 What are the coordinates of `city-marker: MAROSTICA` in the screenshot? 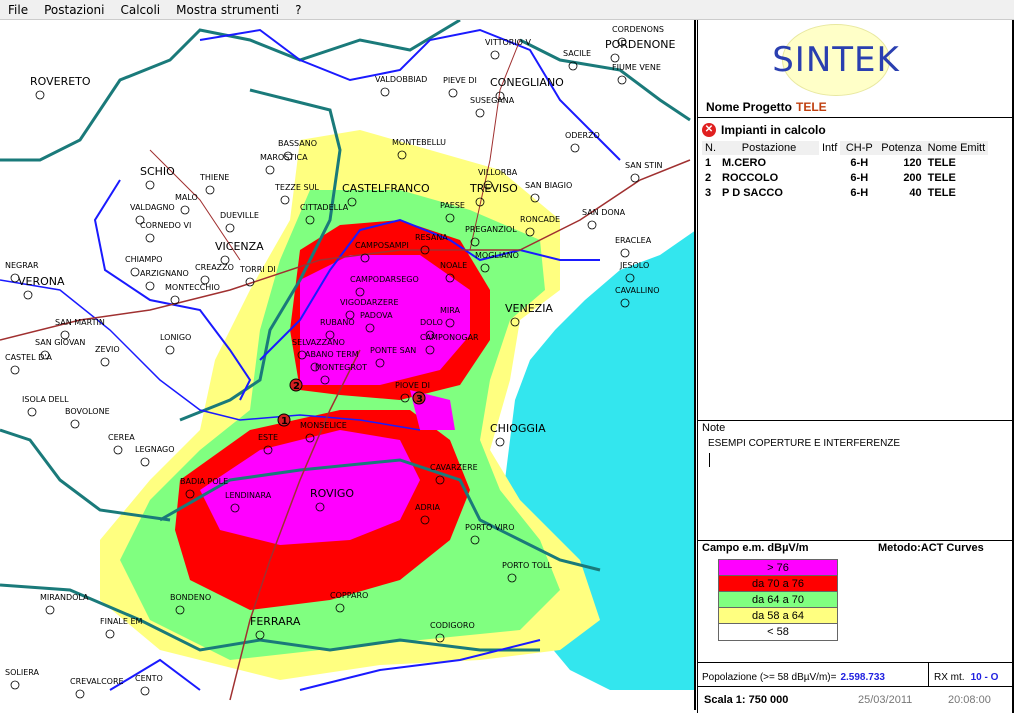 It's located at (284, 164).